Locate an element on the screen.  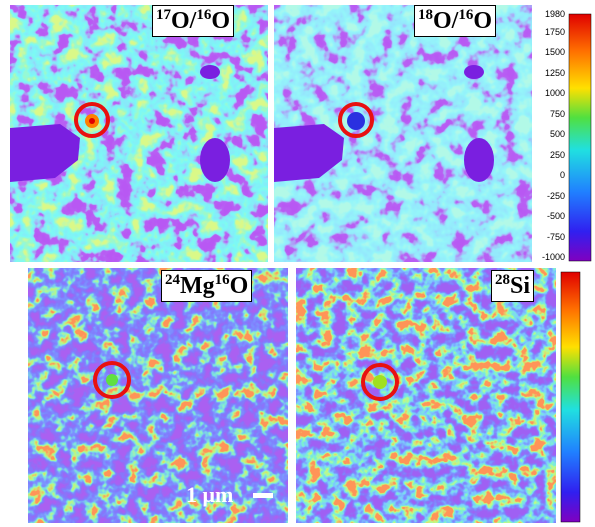
colorbar-tick-label: 0 is located at coordinates (562, 175).